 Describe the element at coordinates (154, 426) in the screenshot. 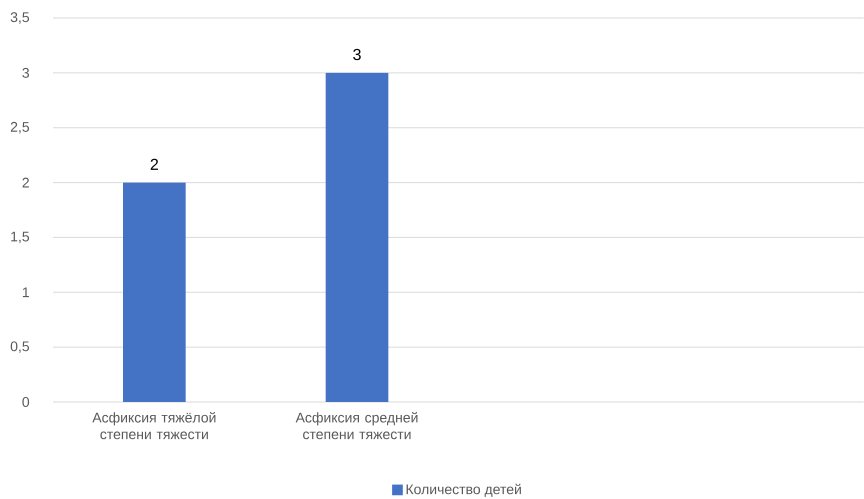

I see `x-tick-label: Асфиксия тяжёлой степени тяжести` at that location.